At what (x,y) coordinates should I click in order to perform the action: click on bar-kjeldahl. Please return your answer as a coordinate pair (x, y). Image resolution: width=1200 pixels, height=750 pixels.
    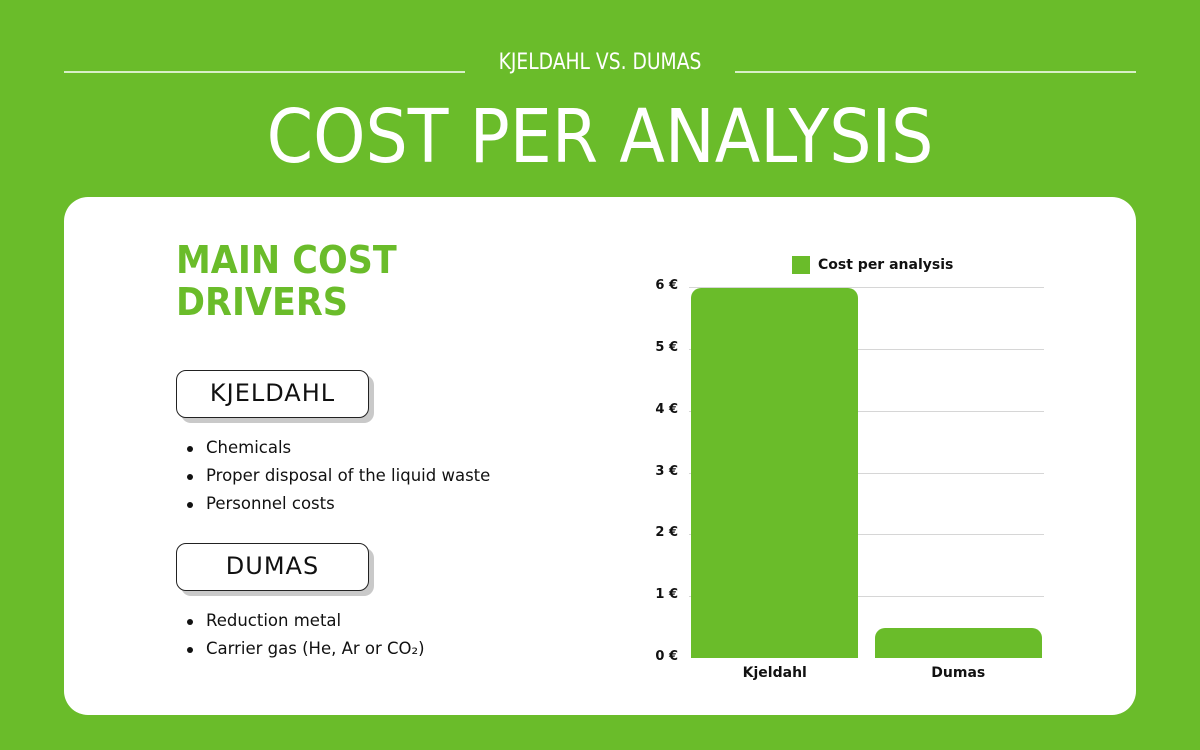
    Looking at the image, I should click on (775, 473).